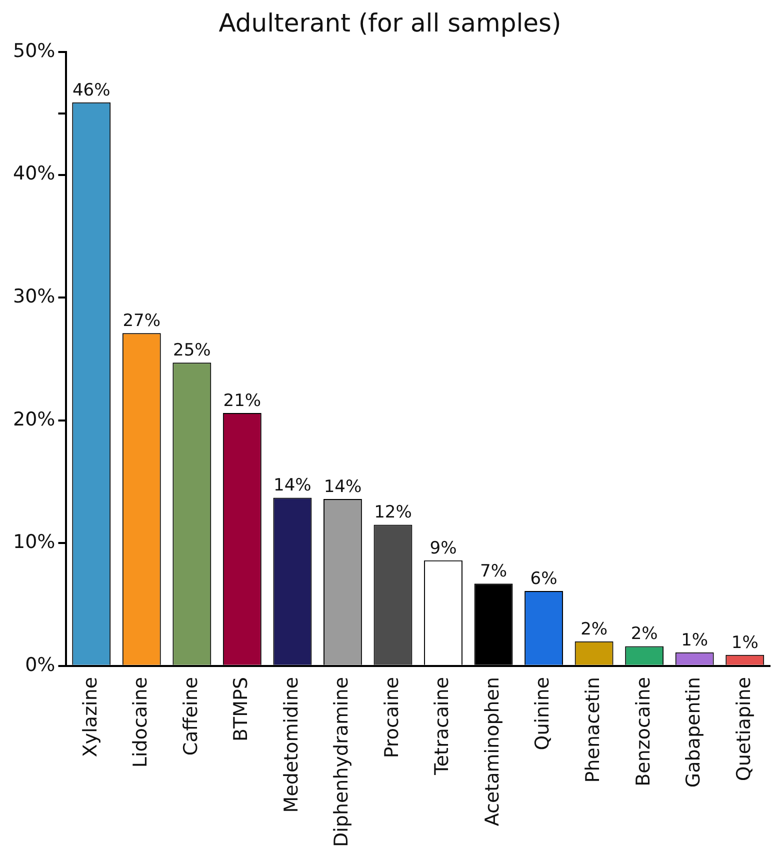 This screenshot has width=784, height=850. Describe the element at coordinates (34, 51) in the screenshot. I see `y-tick-label: 50%` at that location.